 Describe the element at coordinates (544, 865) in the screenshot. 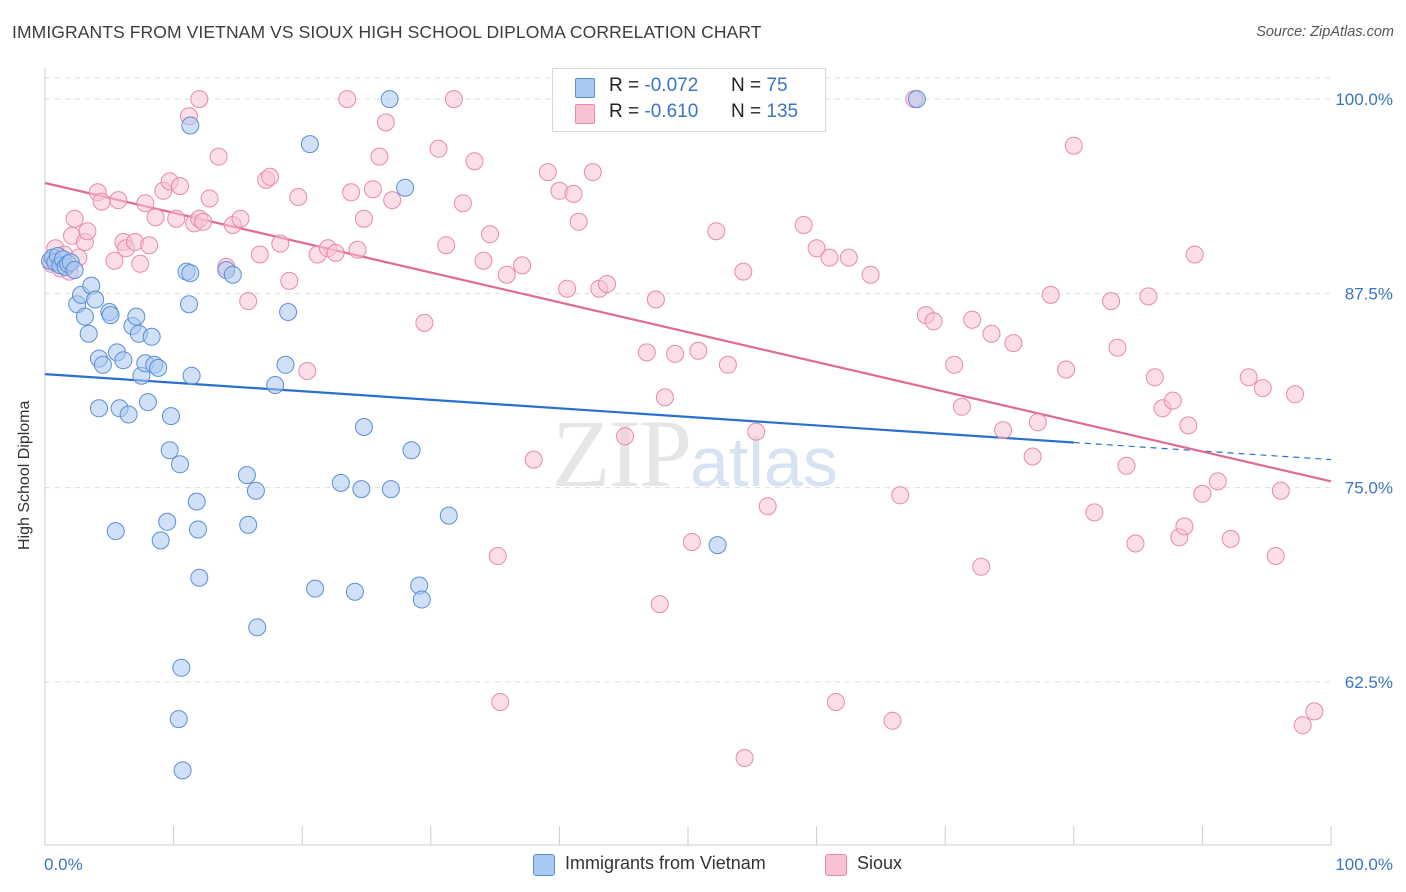

I see `series-swatch-vietnam` at that location.